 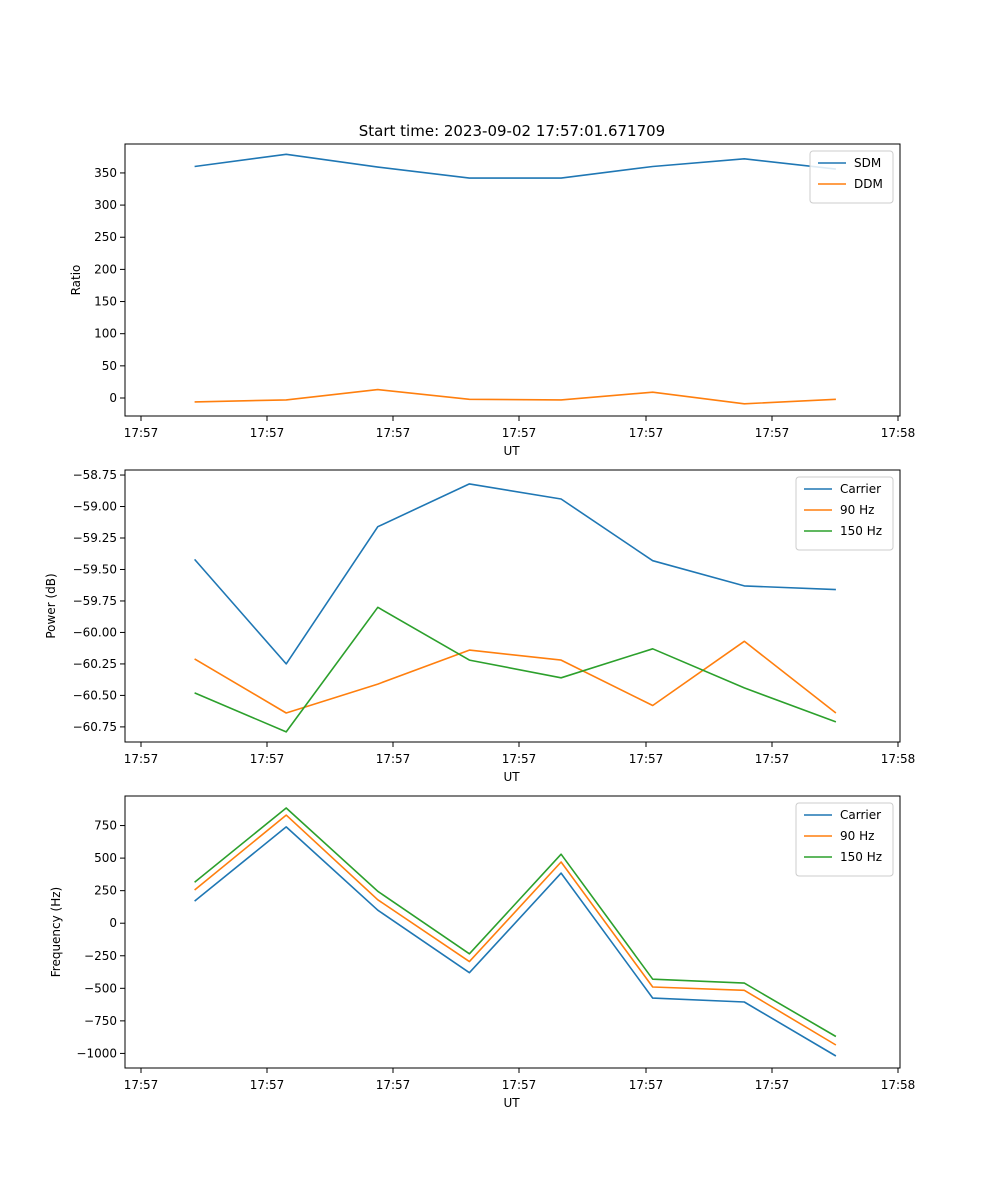 I want to click on y-axis-label: Power (dB), so click(x=51, y=605).